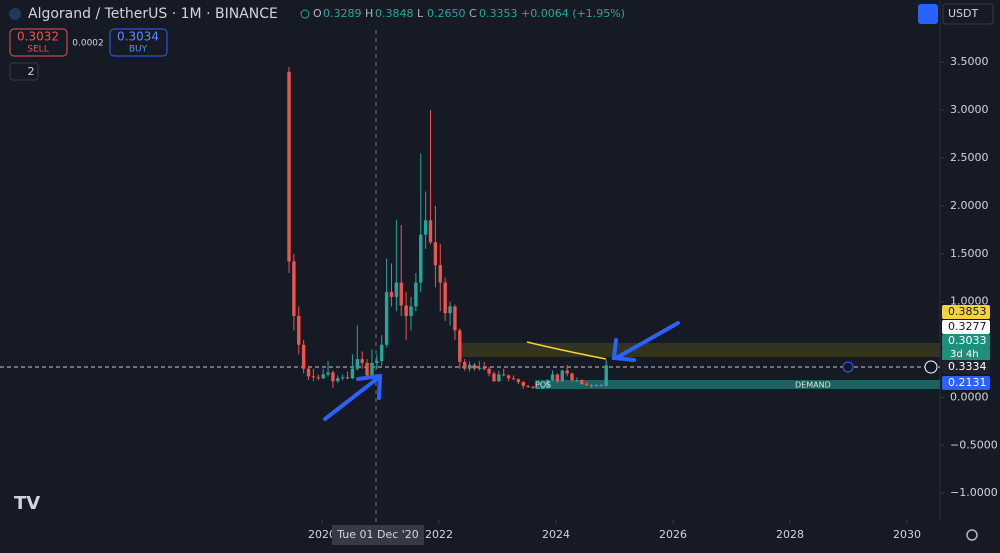 The height and width of the screenshot is (553, 1000). What do you see at coordinates (967, 382) in the screenshot?
I see `price-tag-label: 0.2131` at bounding box center [967, 382].